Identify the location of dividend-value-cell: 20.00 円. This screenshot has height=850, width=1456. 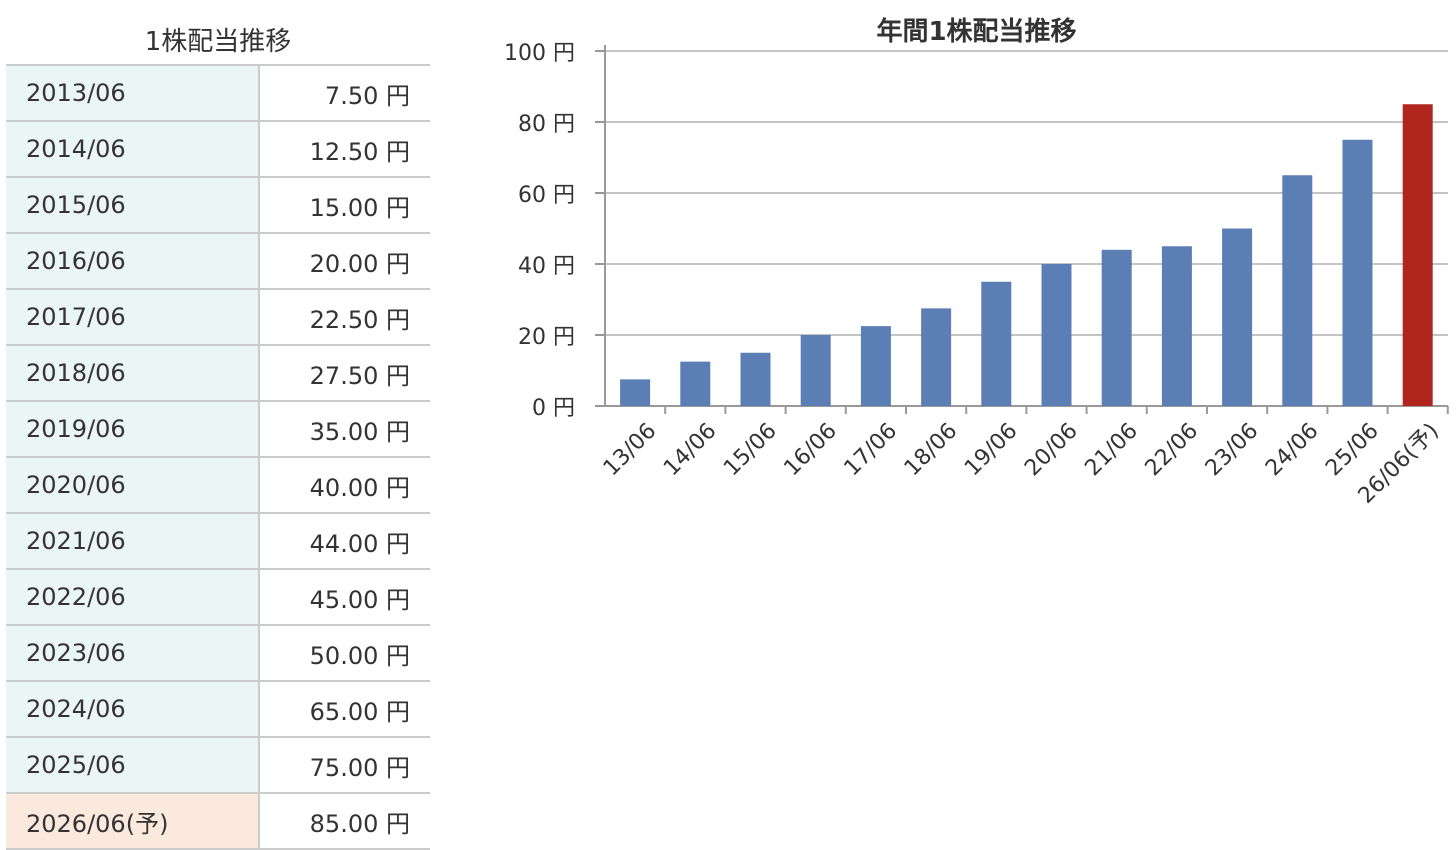
(344, 261).